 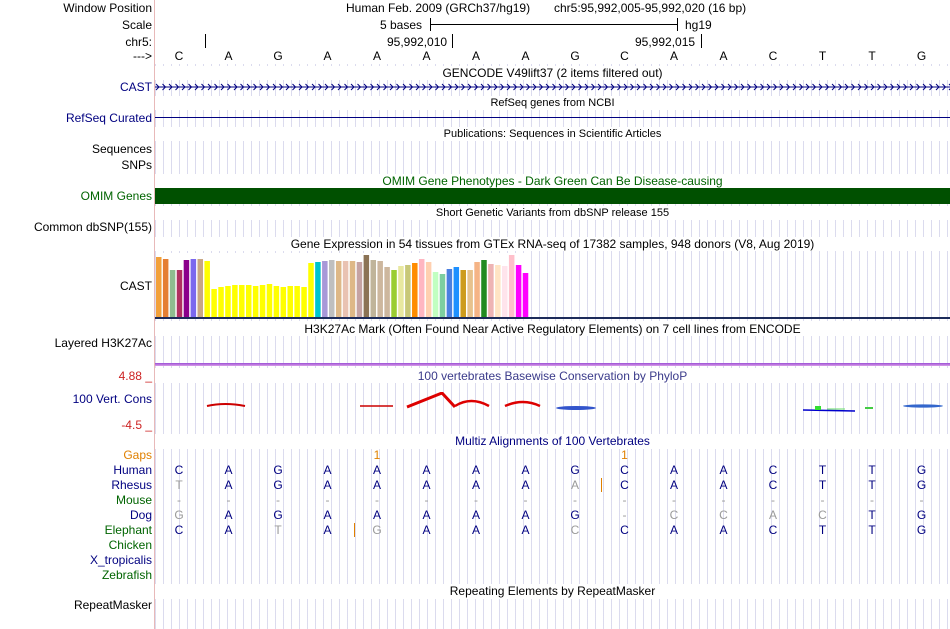 What do you see at coordinates (108, 118) in the screenshot?
I see `track-label-refseq: RefSeq Curated` at bounding box center [108, 118].